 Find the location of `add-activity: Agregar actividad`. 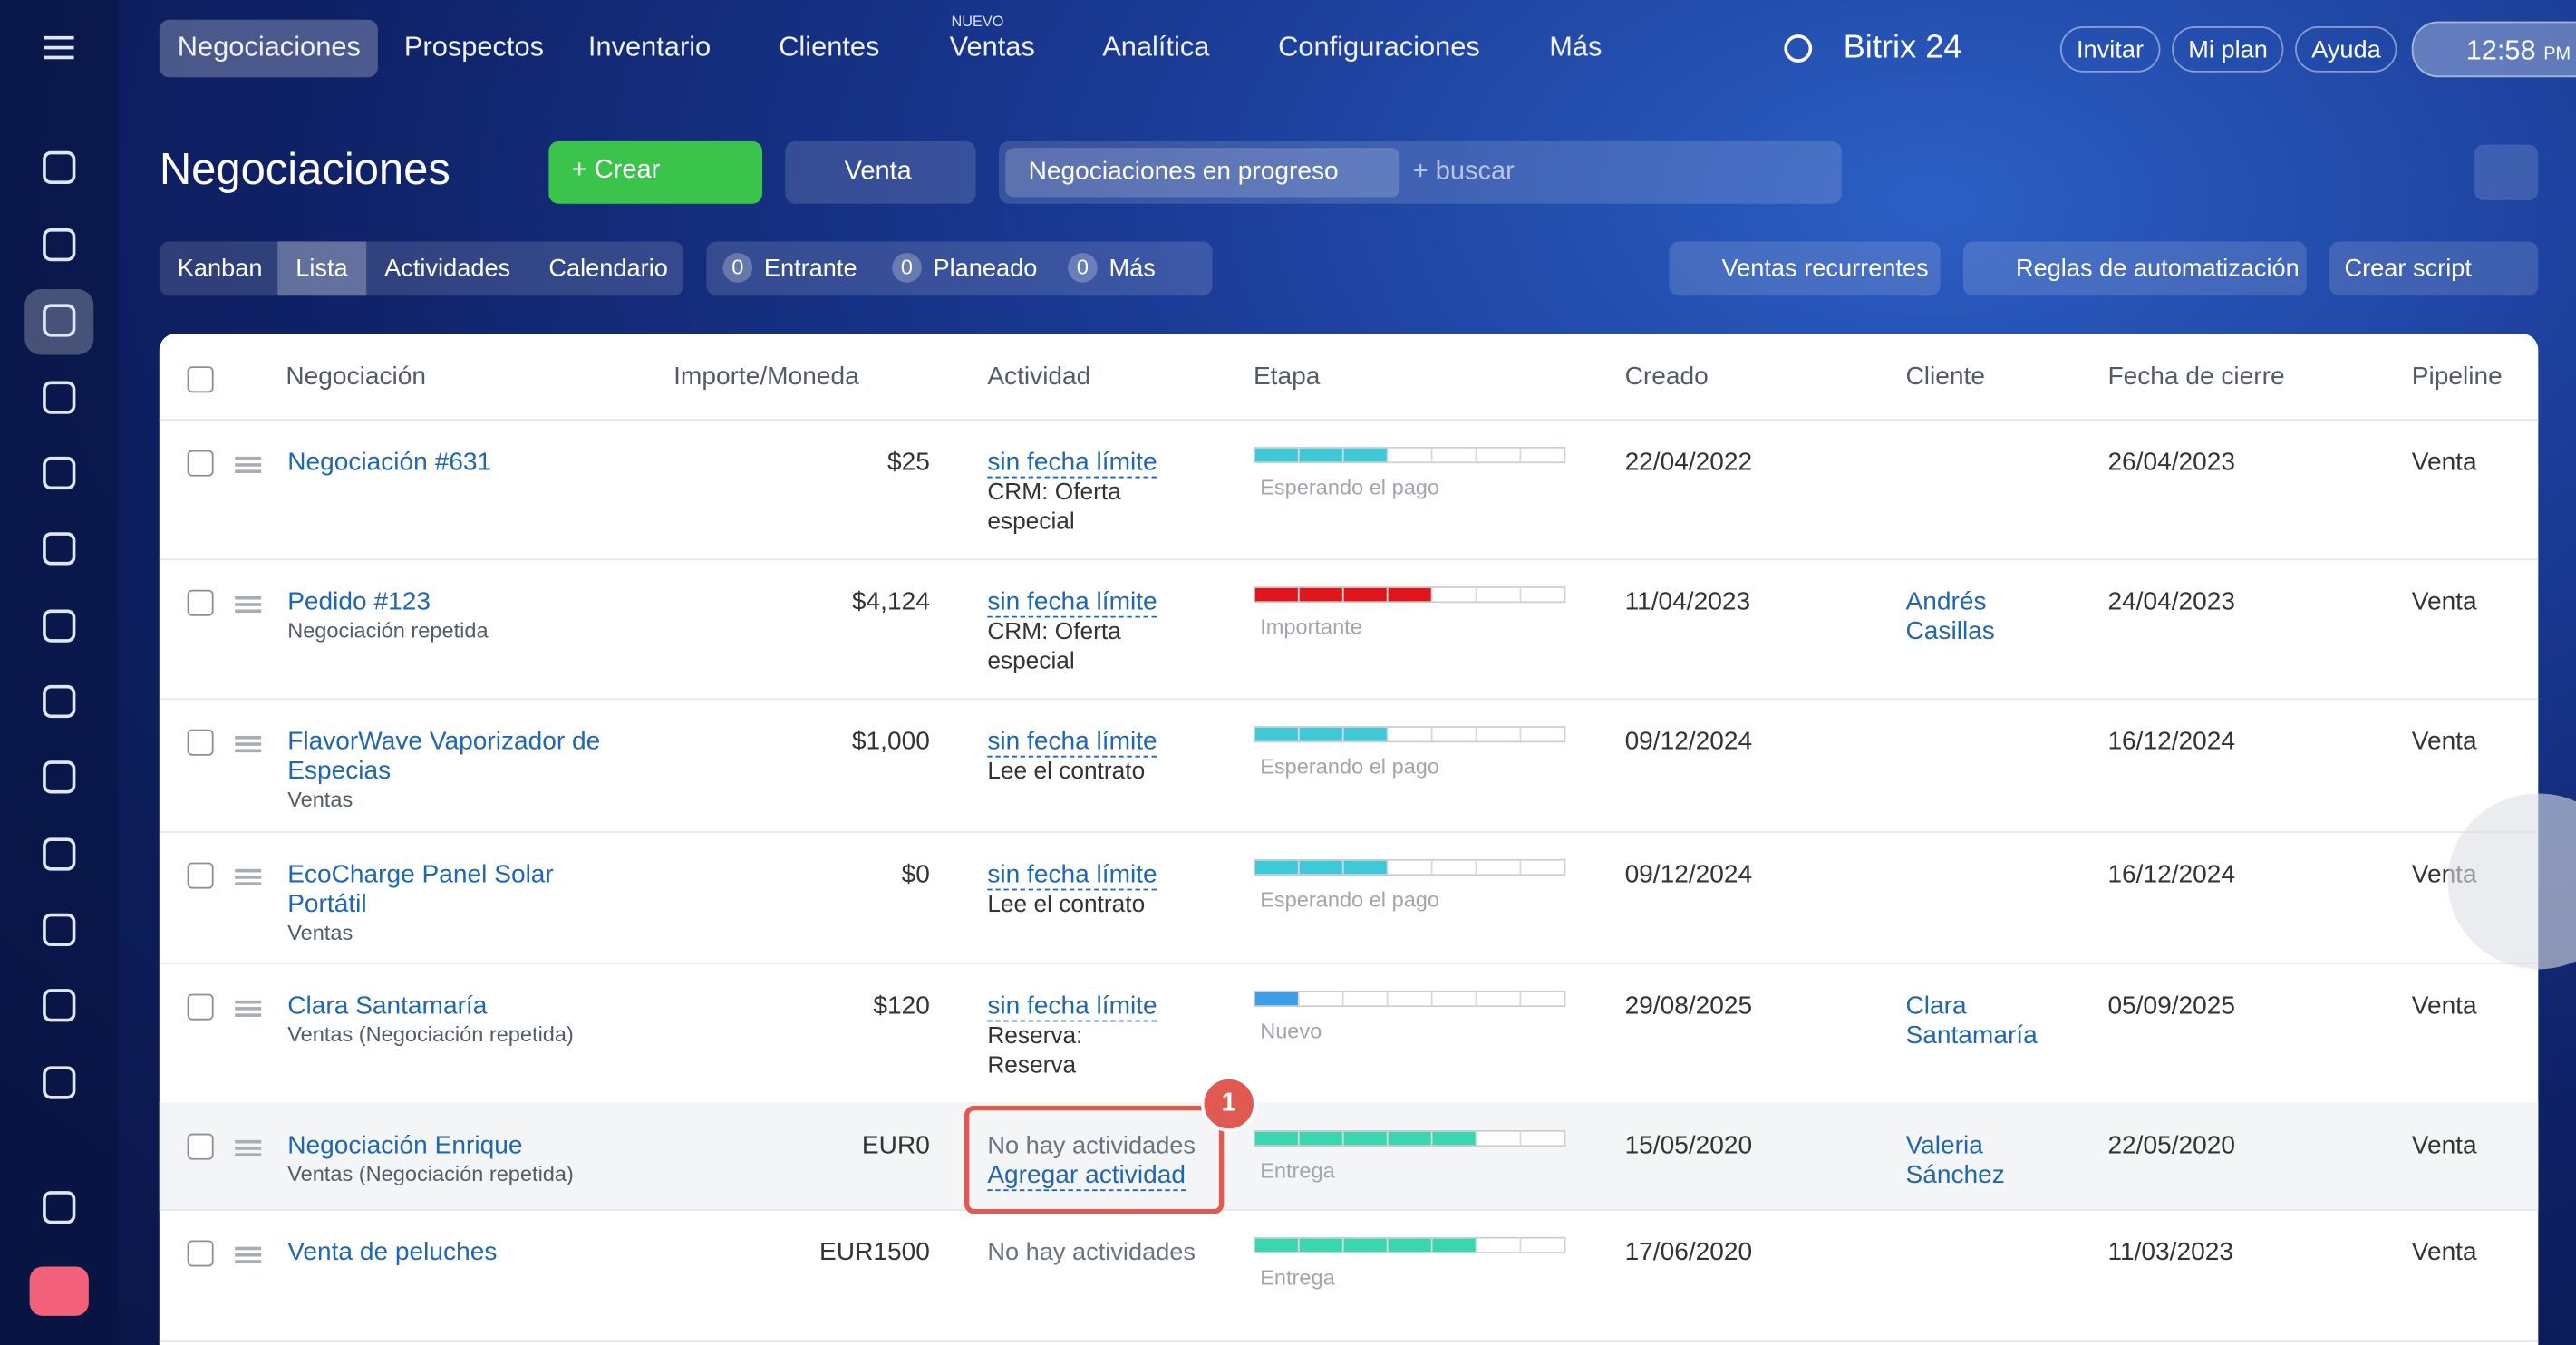

add-activity: Agregar actividad is located at coordinates (1086, 1176).